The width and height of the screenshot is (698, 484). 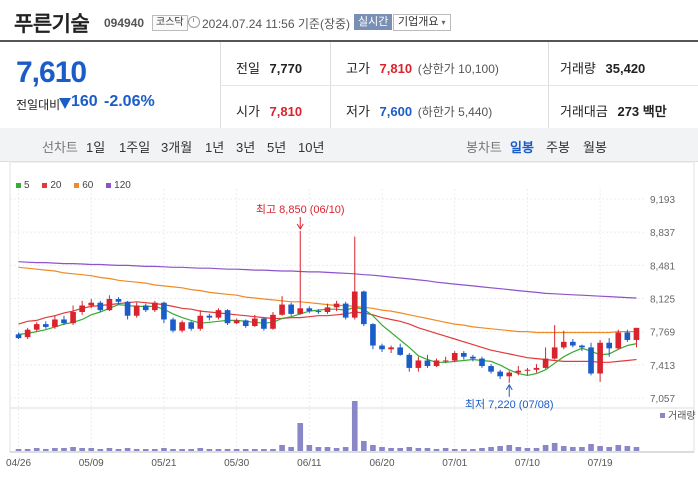 I want to click on tab-candle-weekly: 주봉, so click(x=558, y=147).